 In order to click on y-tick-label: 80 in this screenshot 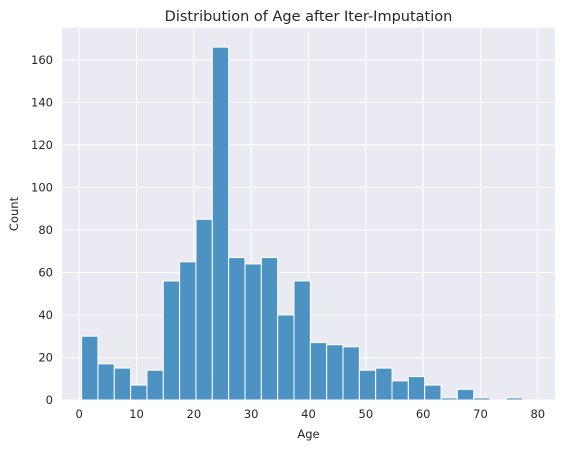, I will do `click(45, 230)`.